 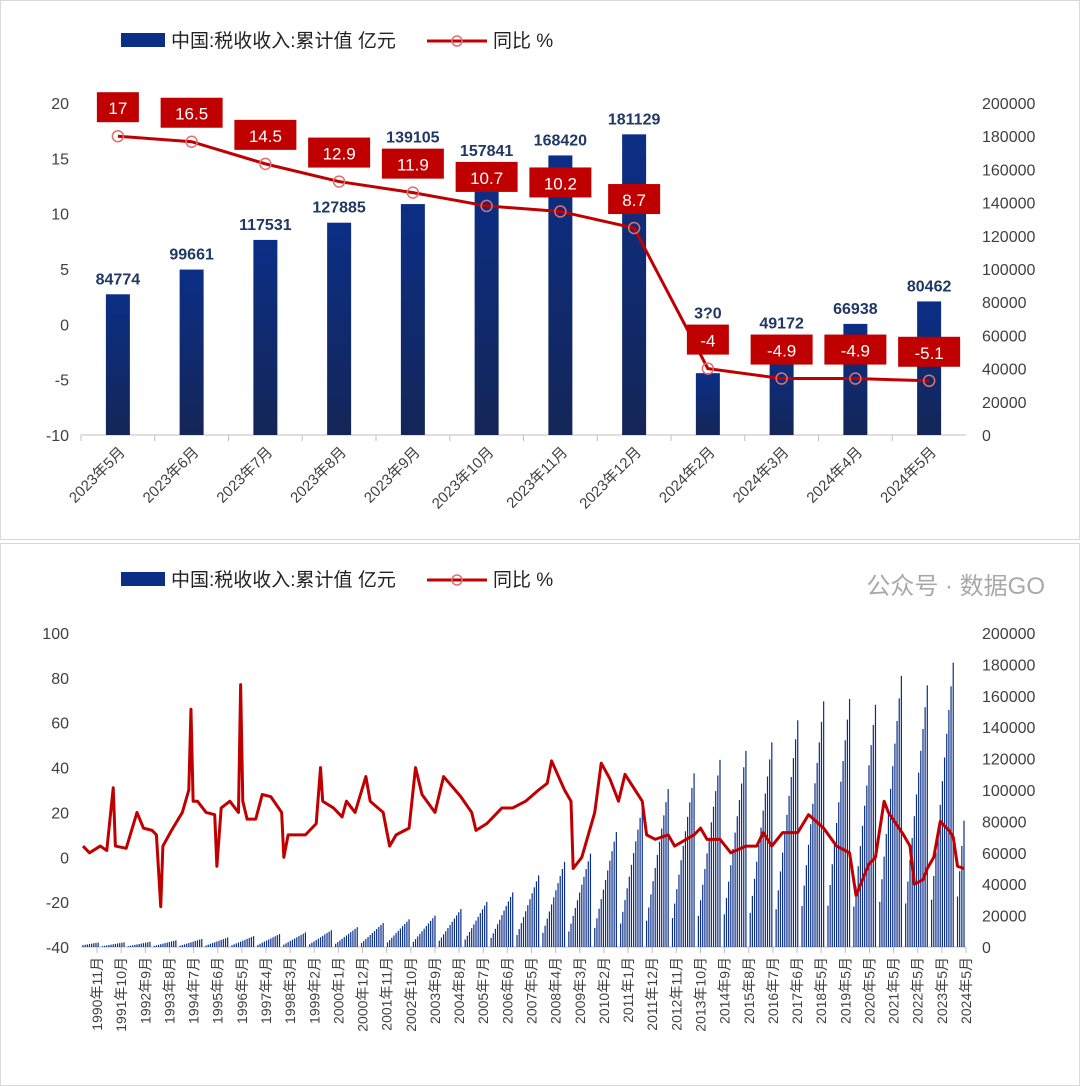 What do you see at coordinates (143, 579) in the screenshot?
I see `legend-bar-swatch` at bounding box center [143, 579].